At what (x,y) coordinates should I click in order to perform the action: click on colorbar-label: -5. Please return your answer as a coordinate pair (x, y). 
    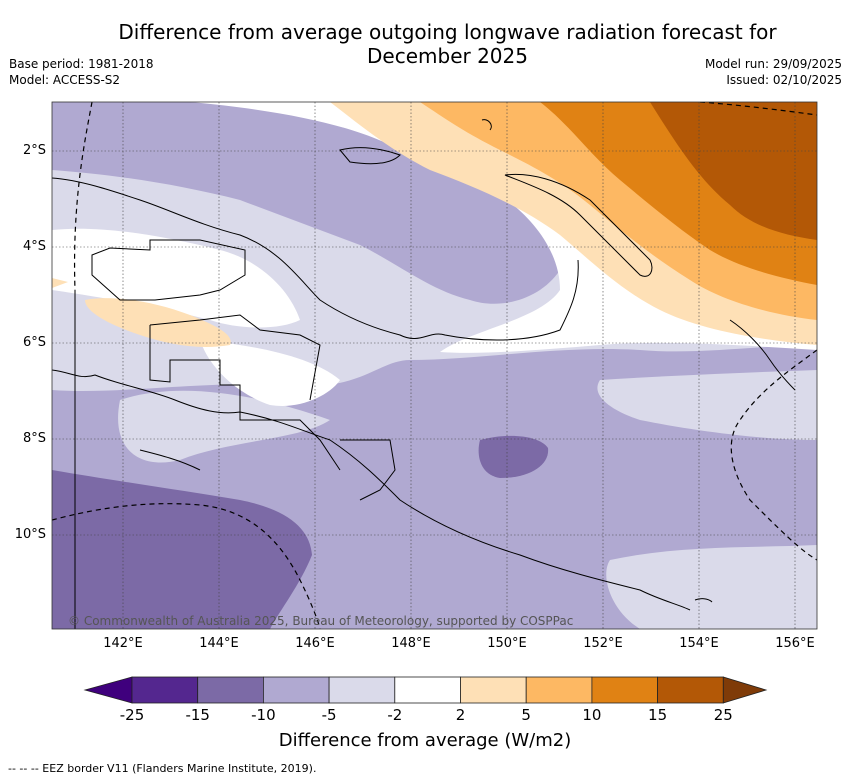
    Looking at the image, I should click on (329, 715).